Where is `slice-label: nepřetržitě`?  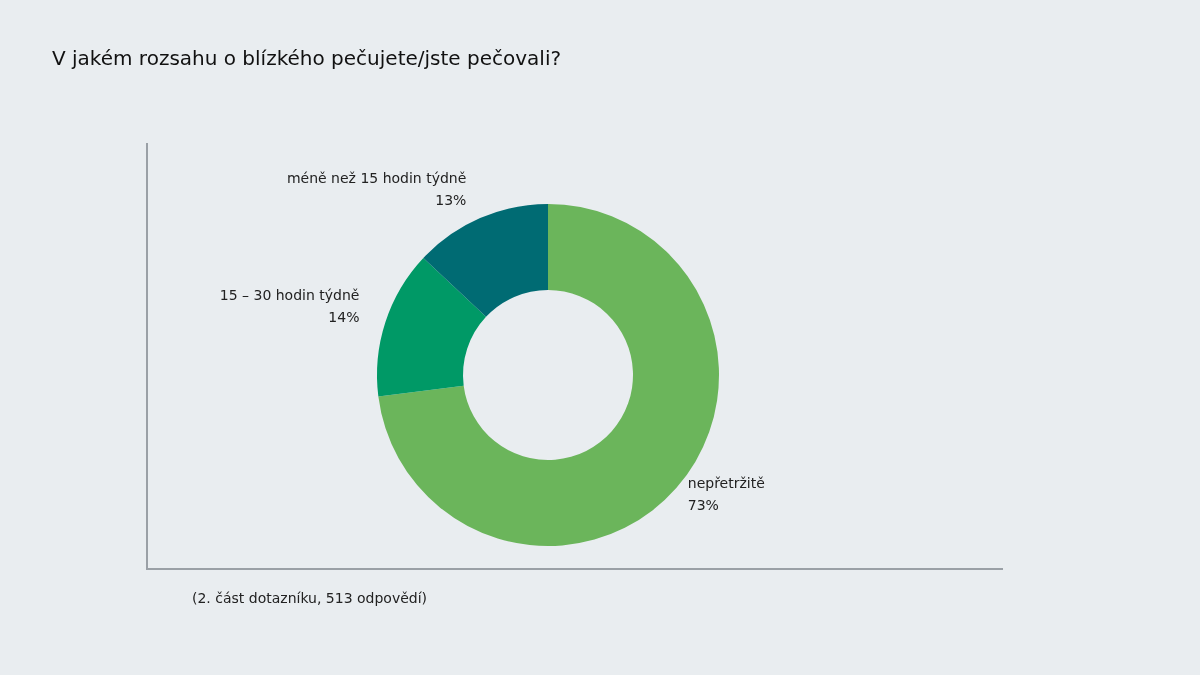 slice-label: nepřetržitě is located at coordinates (726, 482).